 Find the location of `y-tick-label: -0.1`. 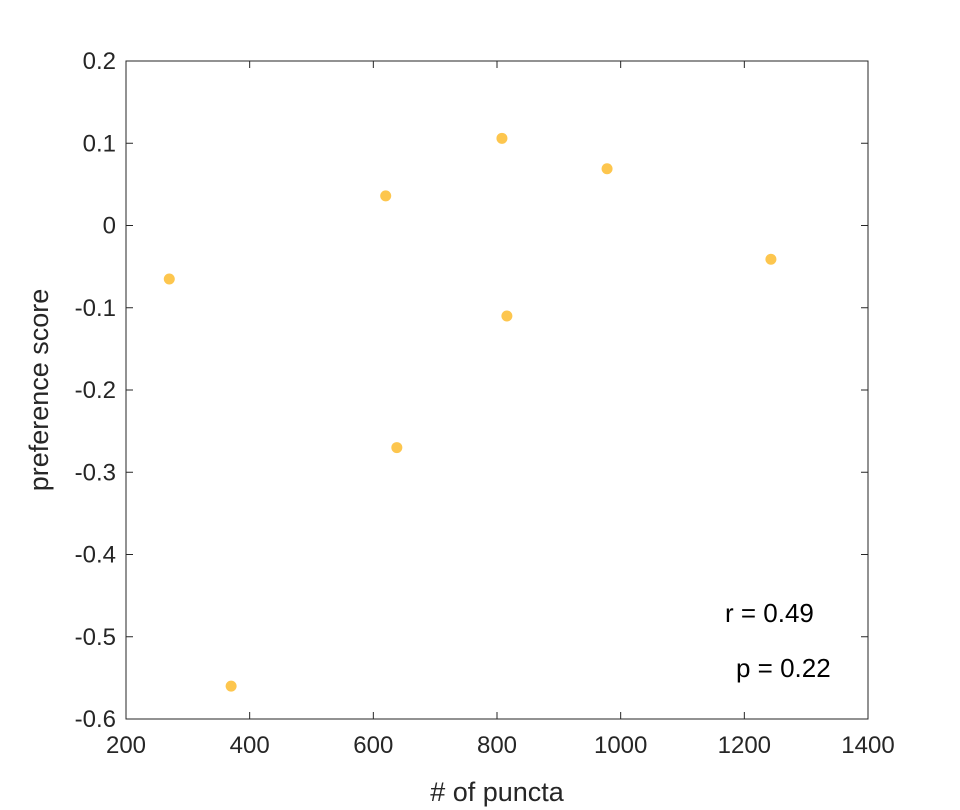

y-tick-label: -0.1 is located at coordinates (95, 308).